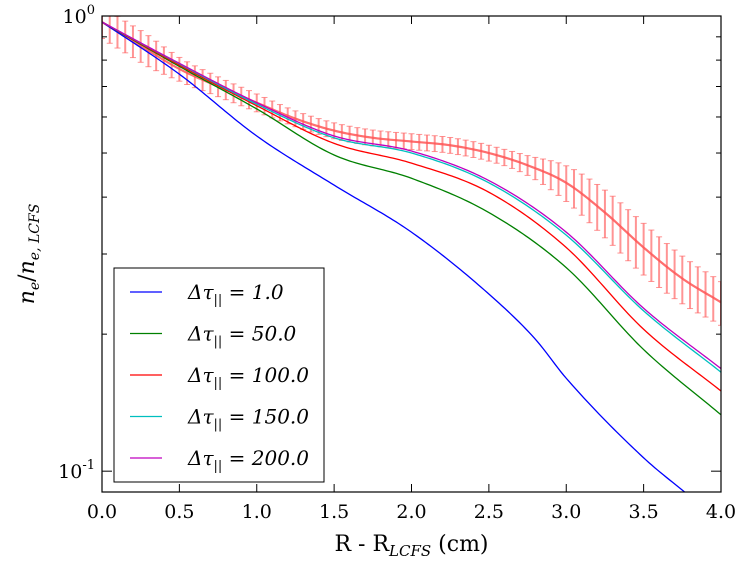 The image size is (749, 567). I want to click on legend-label: Δτ|| = 150.0, so click(248, 419).